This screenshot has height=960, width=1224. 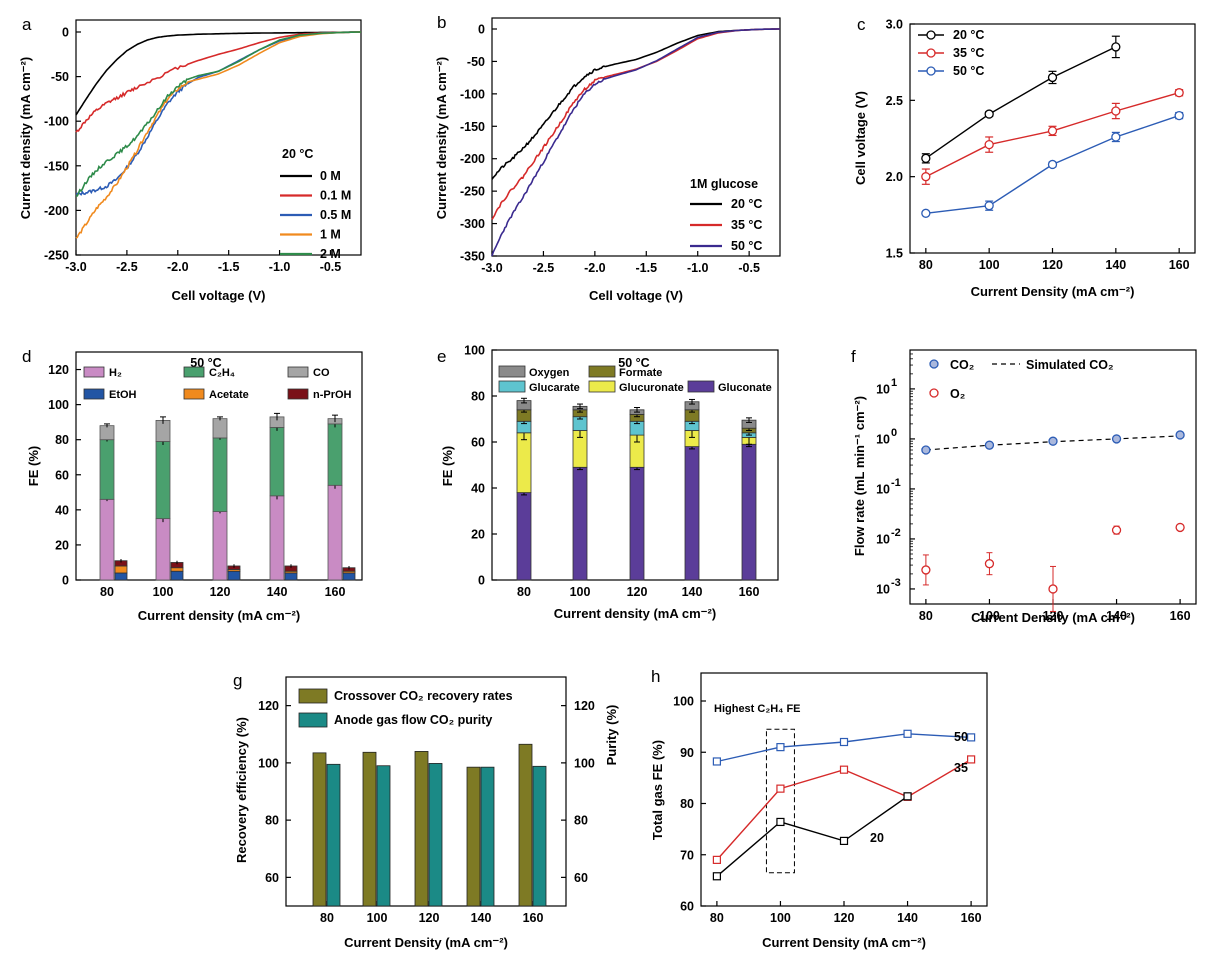 What do you see at coordinates (478, 535) in the screenshot?
I see `panel-e-ytick: 20` at bounding box center [478, 535].